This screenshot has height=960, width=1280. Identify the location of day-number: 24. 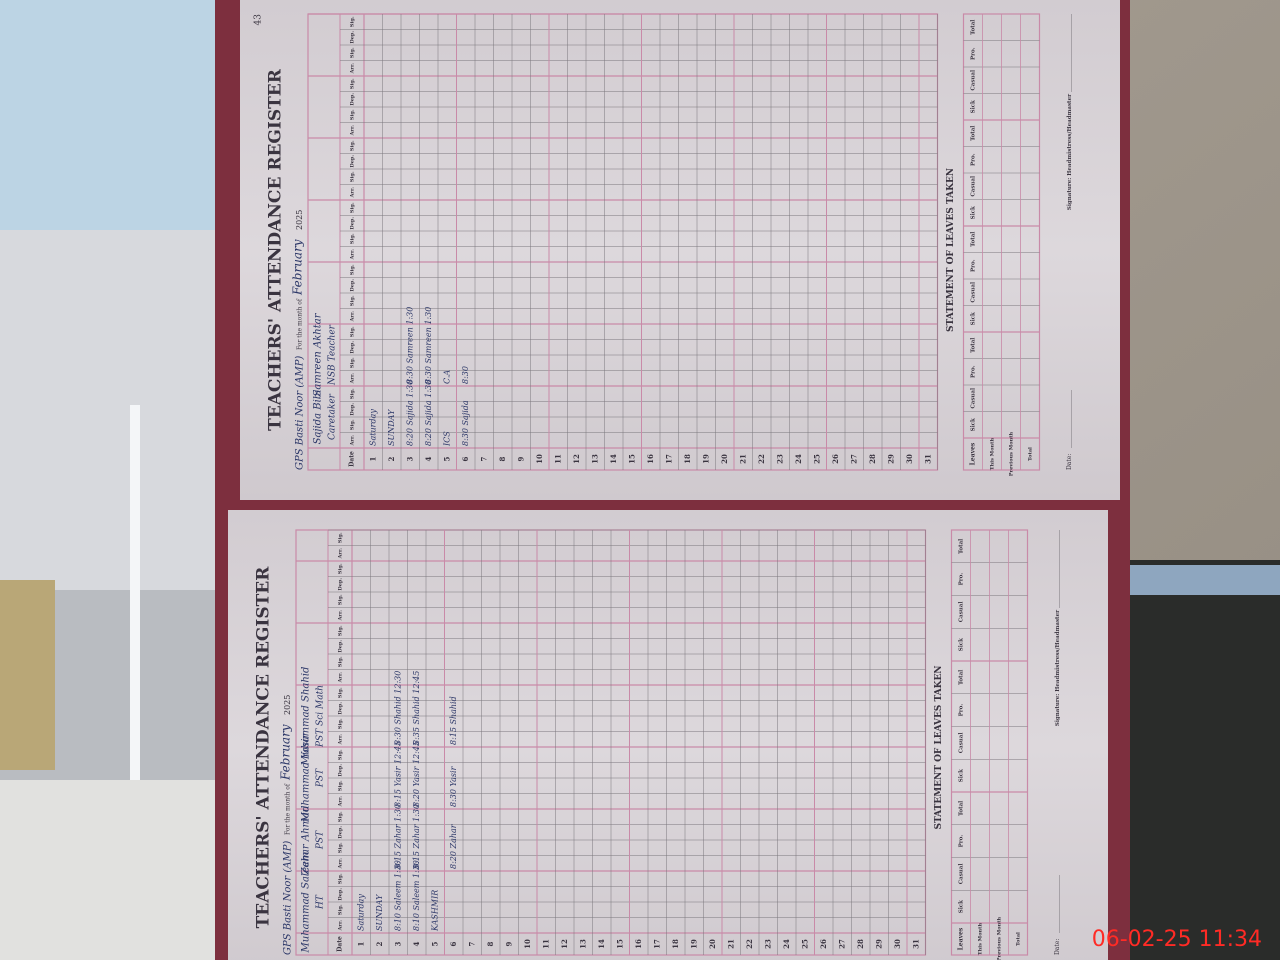
(798, 459).